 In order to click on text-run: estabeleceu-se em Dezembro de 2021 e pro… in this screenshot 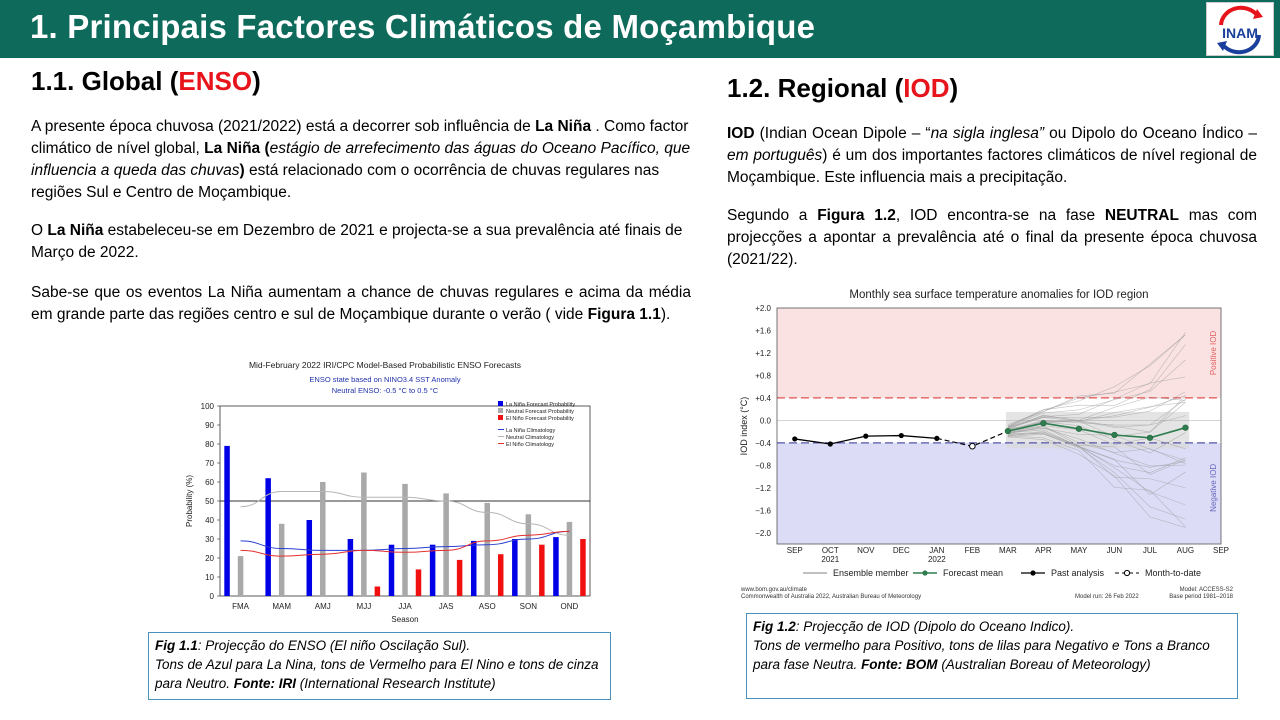, I will do `click(357, 241)`.